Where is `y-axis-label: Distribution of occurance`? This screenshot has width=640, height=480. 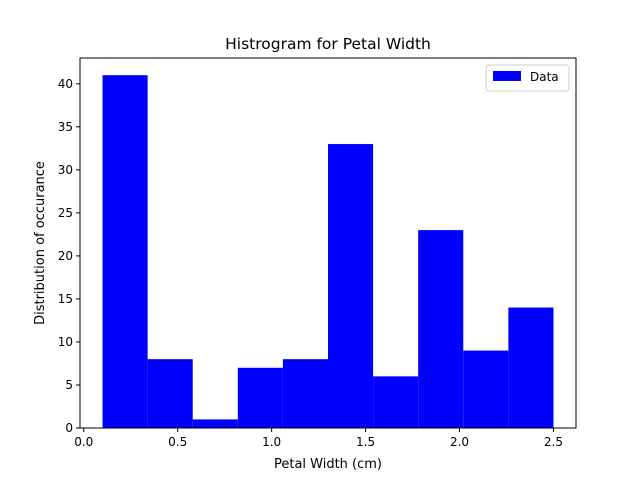
y-axis-label: Distribution of occurance is located at coordinates (40, 243).